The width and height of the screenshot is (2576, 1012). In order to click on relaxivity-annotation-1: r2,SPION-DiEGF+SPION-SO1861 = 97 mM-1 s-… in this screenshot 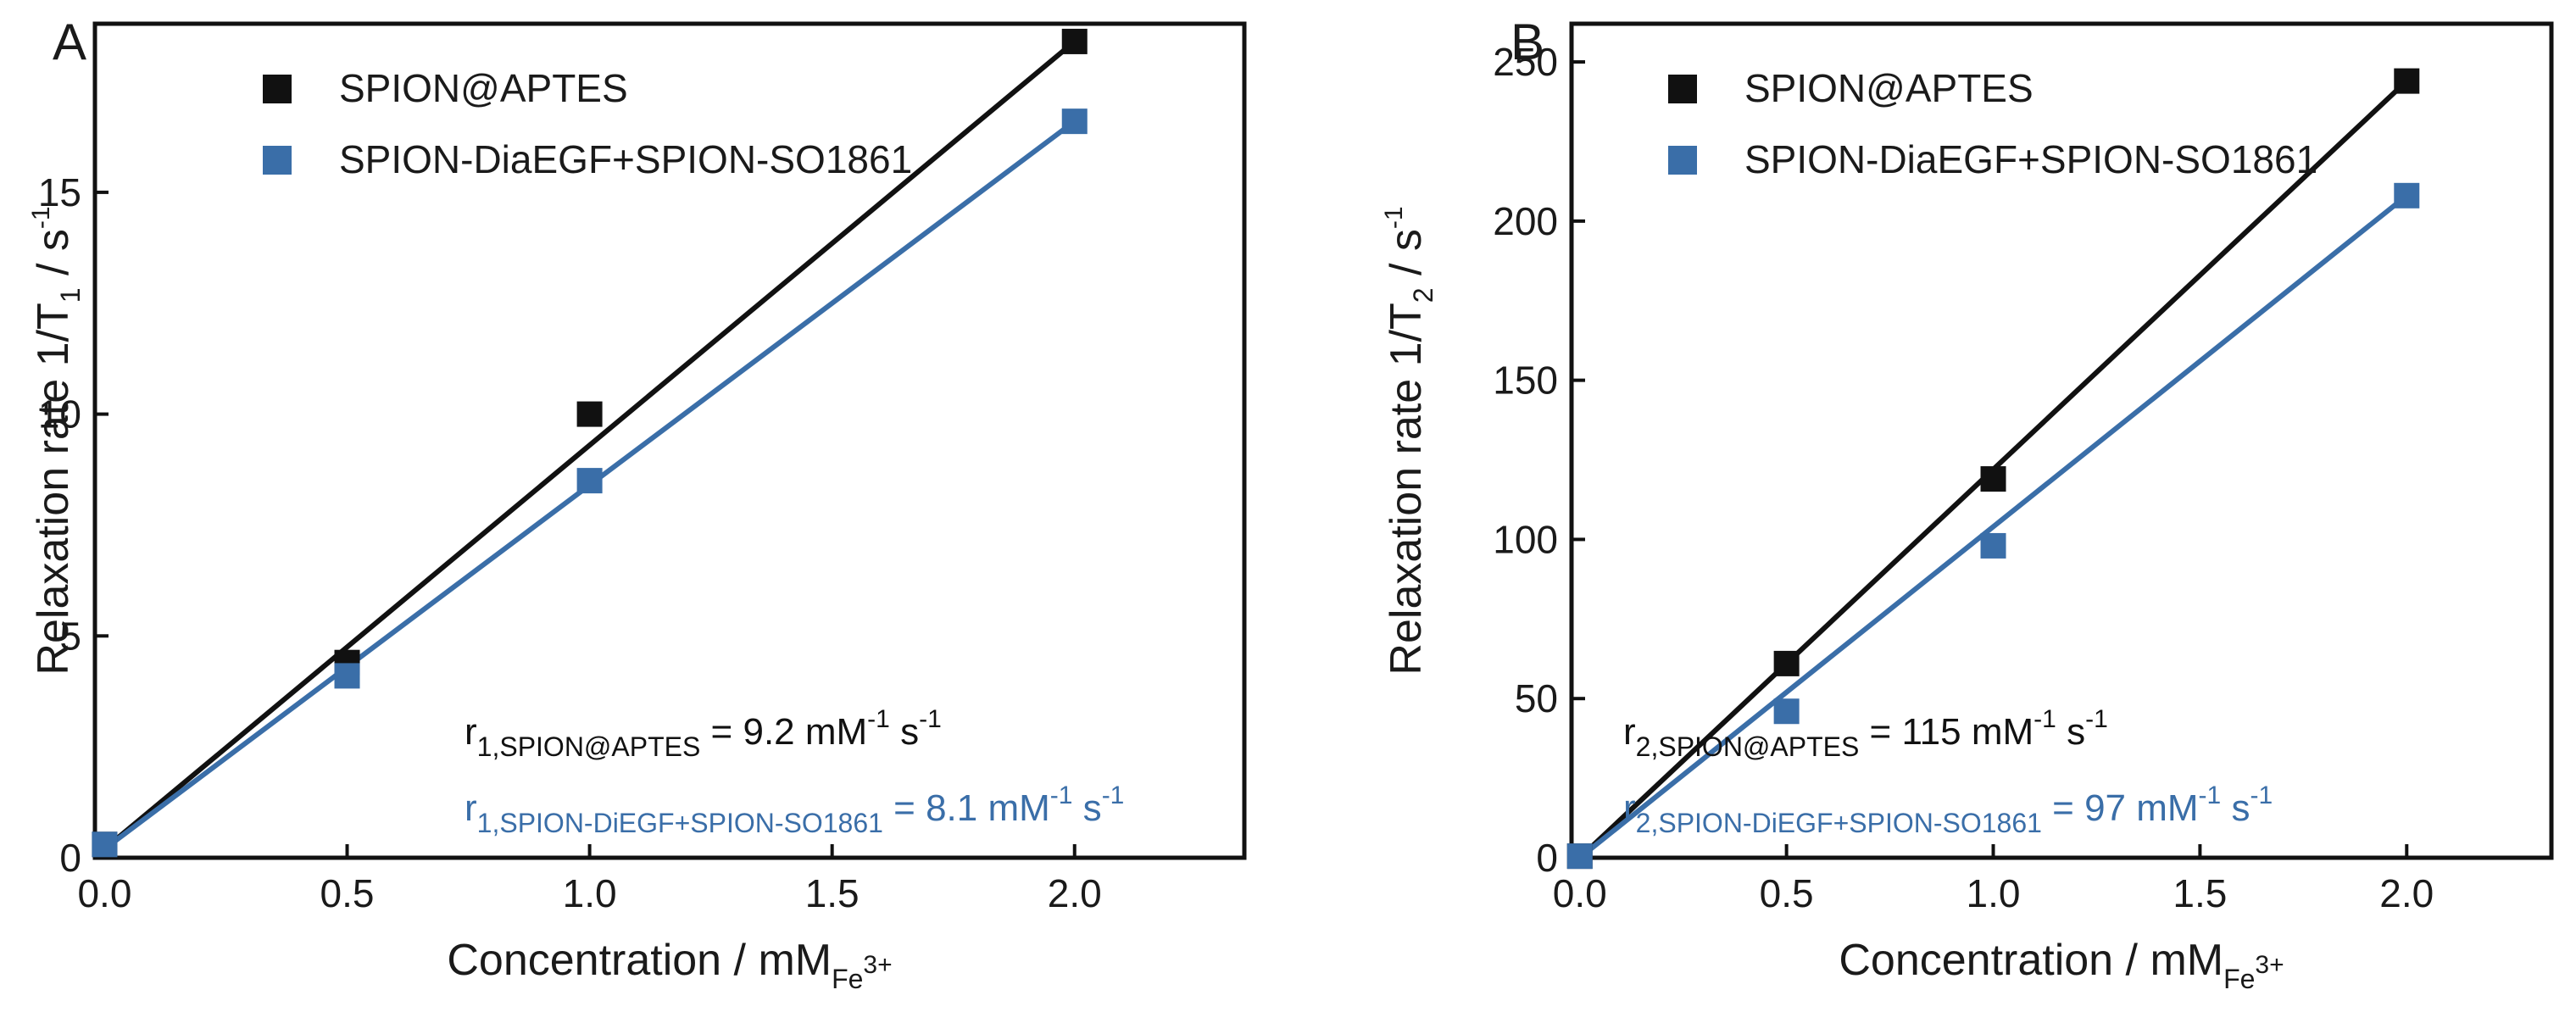, I will do `click(1948, 809)`.